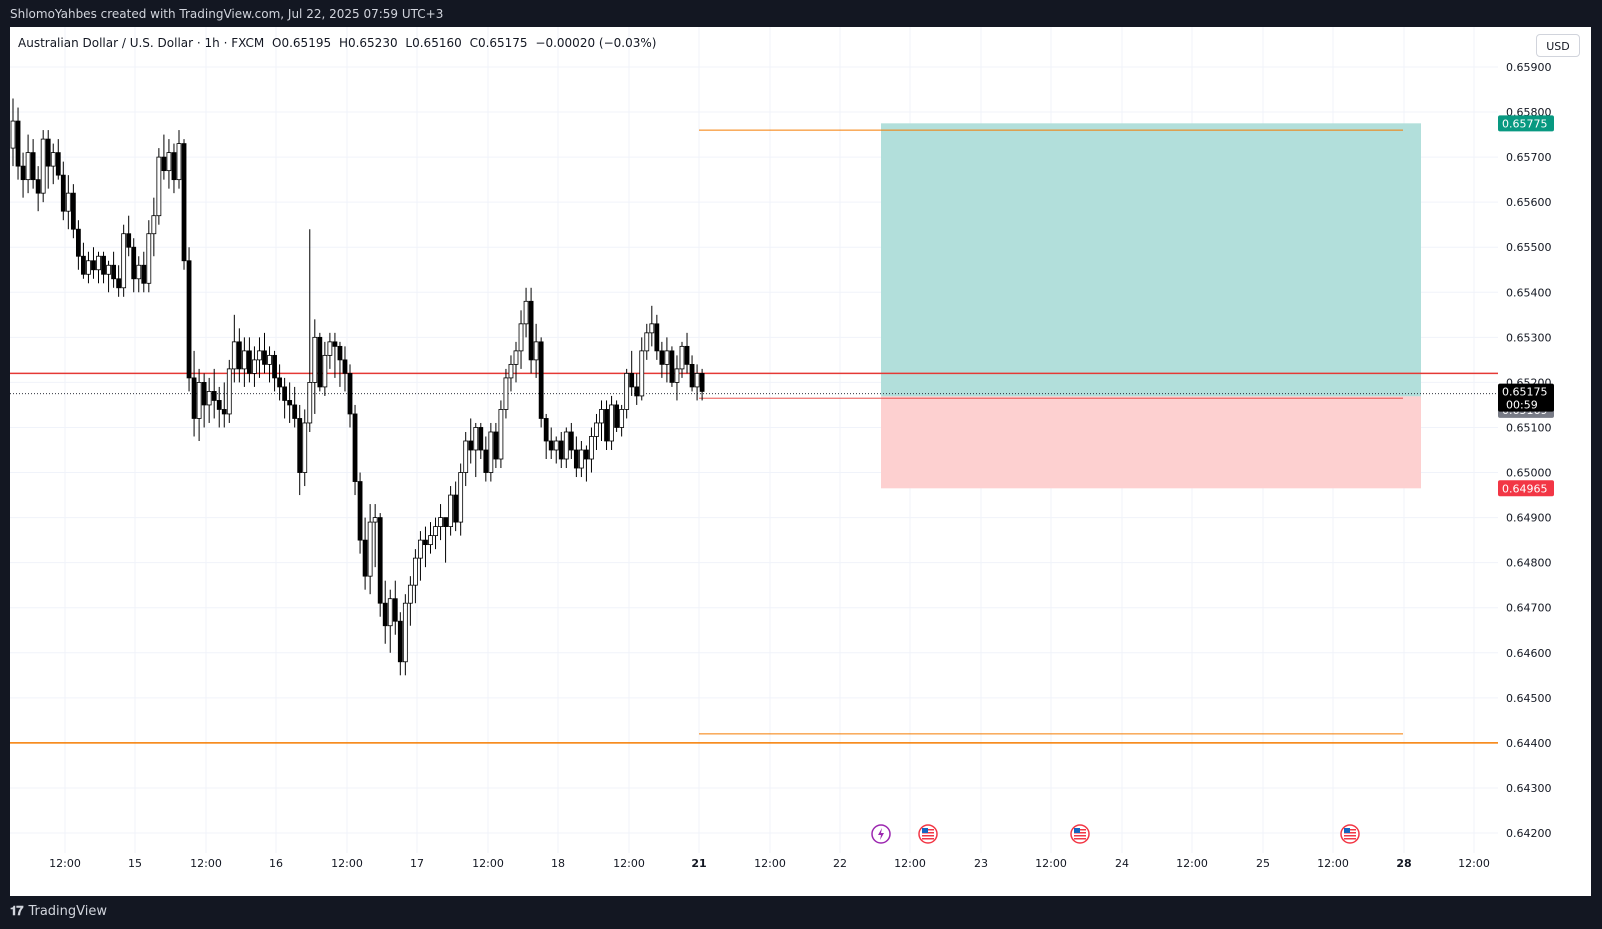 The image size is (1602, 929). I want to click on target-badge, so click(1526, 123).